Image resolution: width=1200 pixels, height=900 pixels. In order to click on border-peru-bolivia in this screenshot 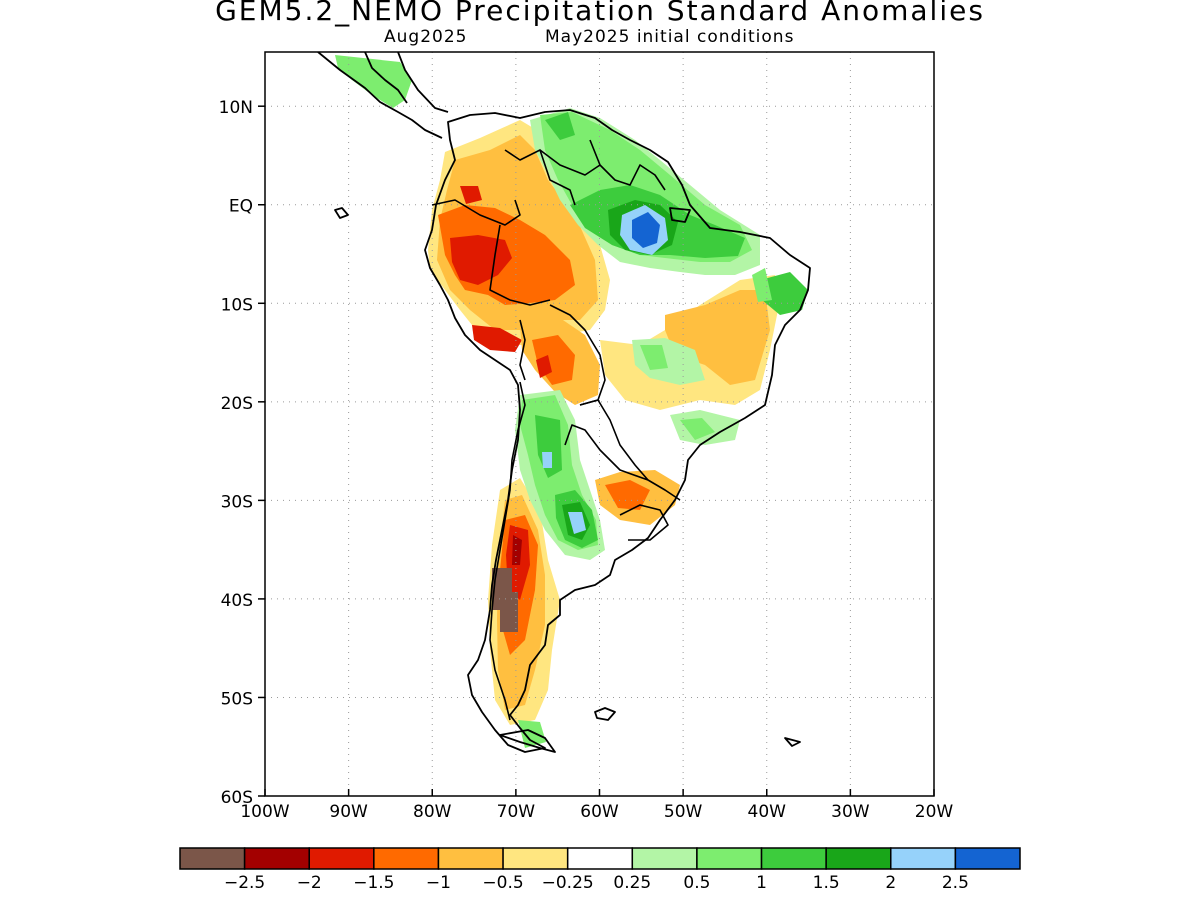, I will do `click(522, 350)`.